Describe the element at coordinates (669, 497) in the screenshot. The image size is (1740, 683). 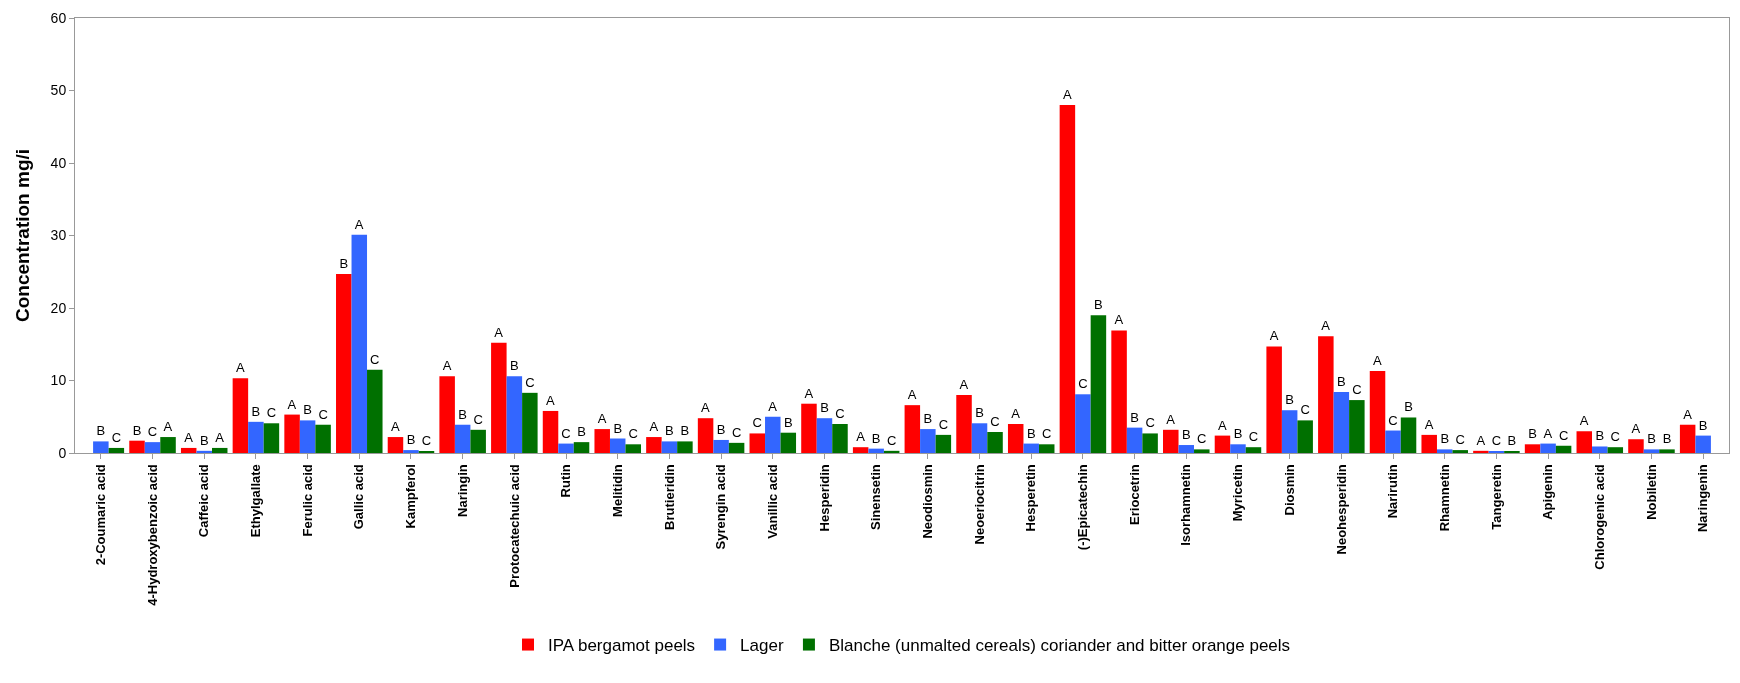
I see `x-tick-label: Brutieridin` at that location.